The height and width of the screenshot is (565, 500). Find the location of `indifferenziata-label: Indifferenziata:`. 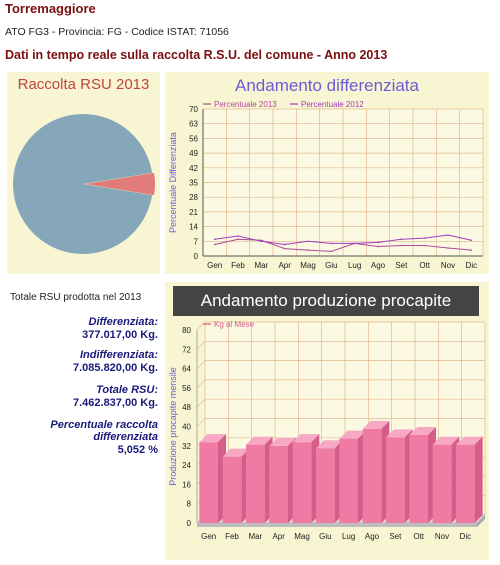

indifferenziata-label: Indifferenziata: is located at coordinates (118, 355).